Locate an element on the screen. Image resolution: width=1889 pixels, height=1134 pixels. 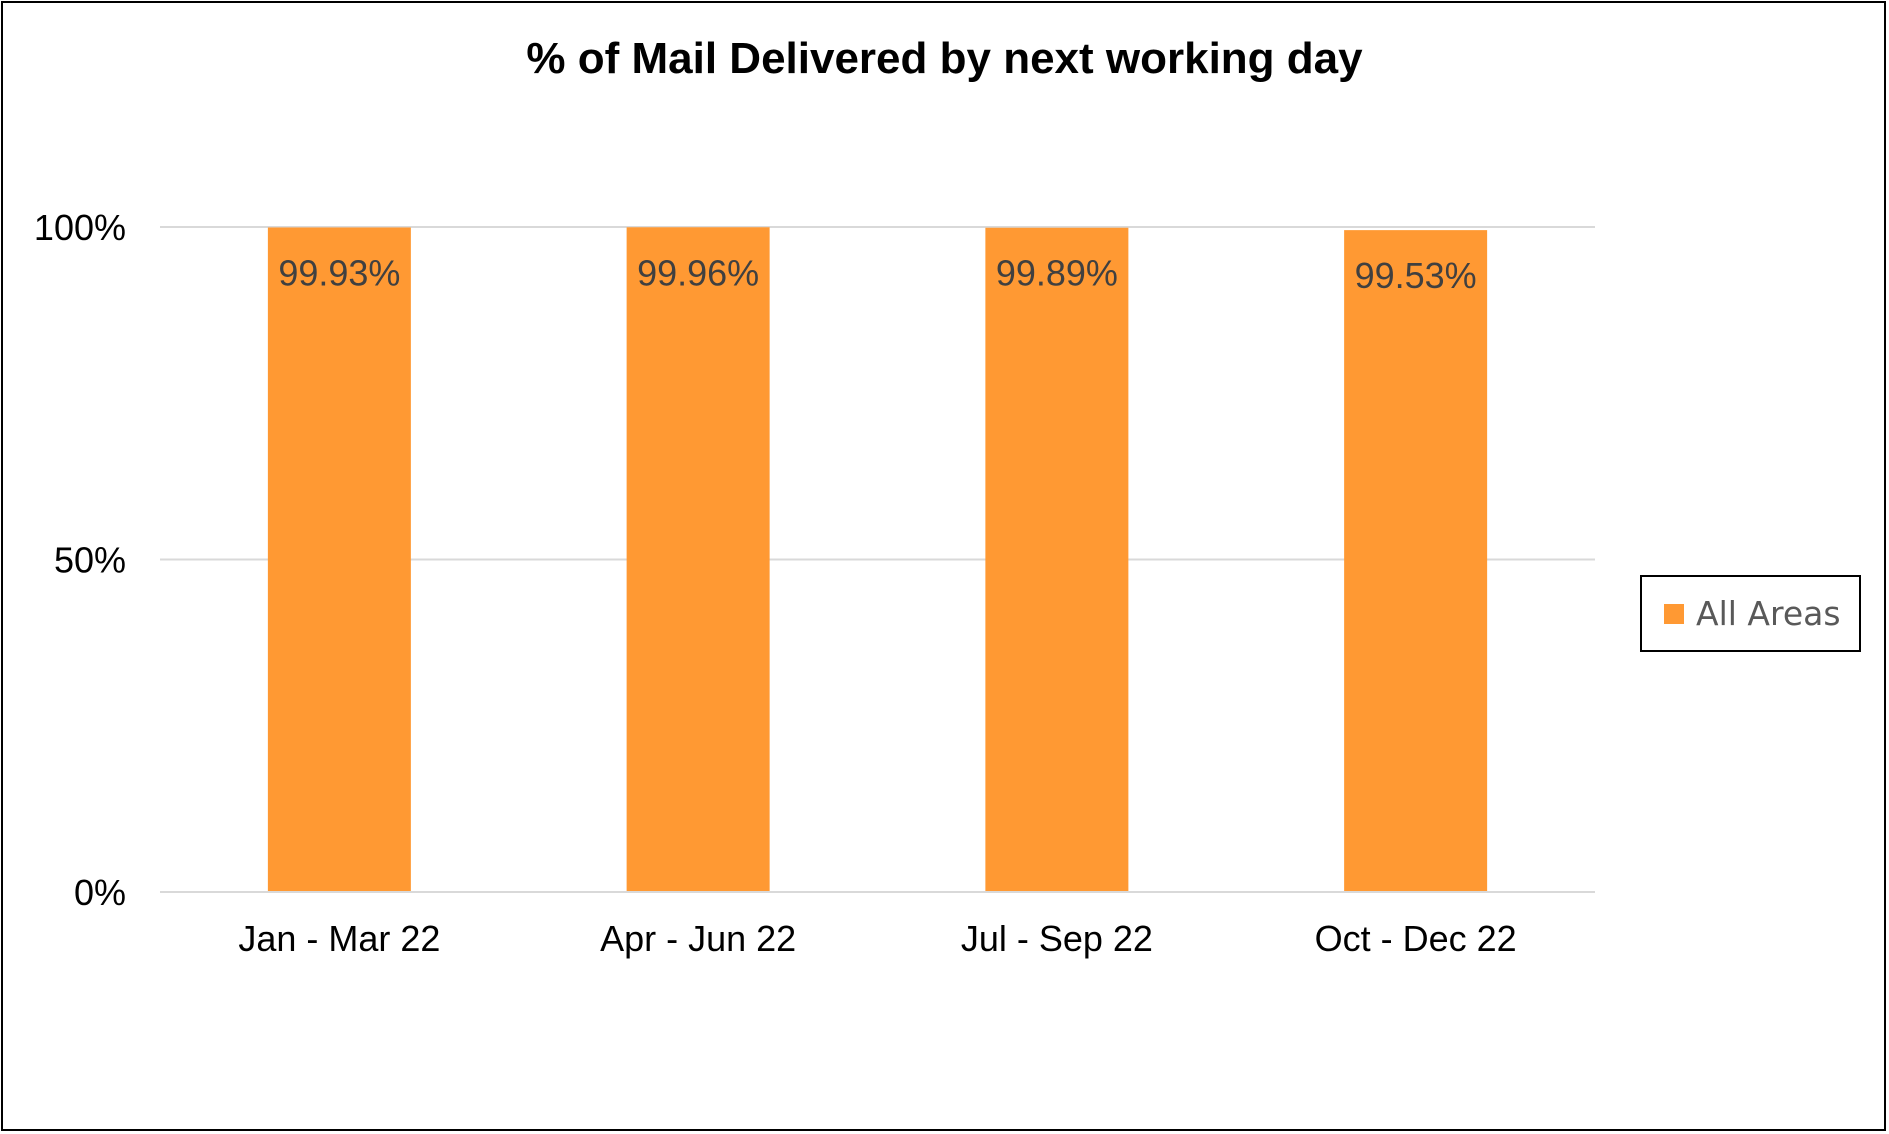
data-label: 99.53% is located at coordinates (1416, 275).